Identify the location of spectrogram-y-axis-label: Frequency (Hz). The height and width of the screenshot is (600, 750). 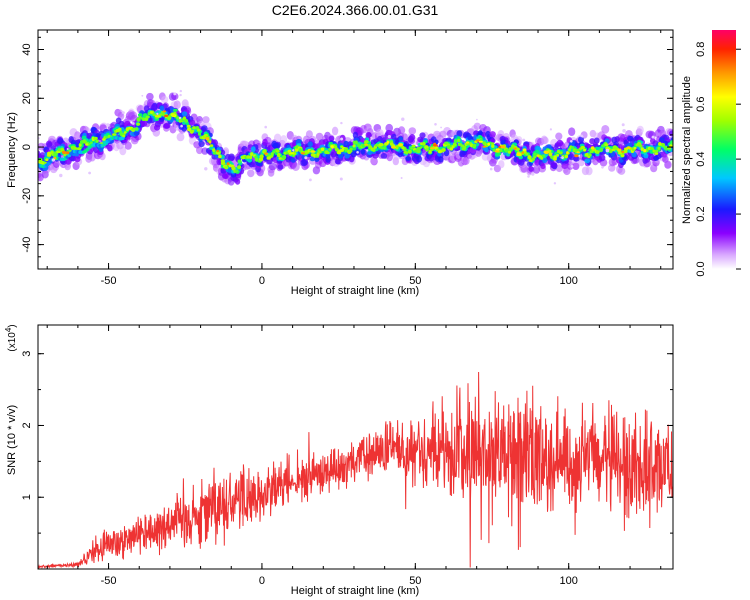
(12, 150).